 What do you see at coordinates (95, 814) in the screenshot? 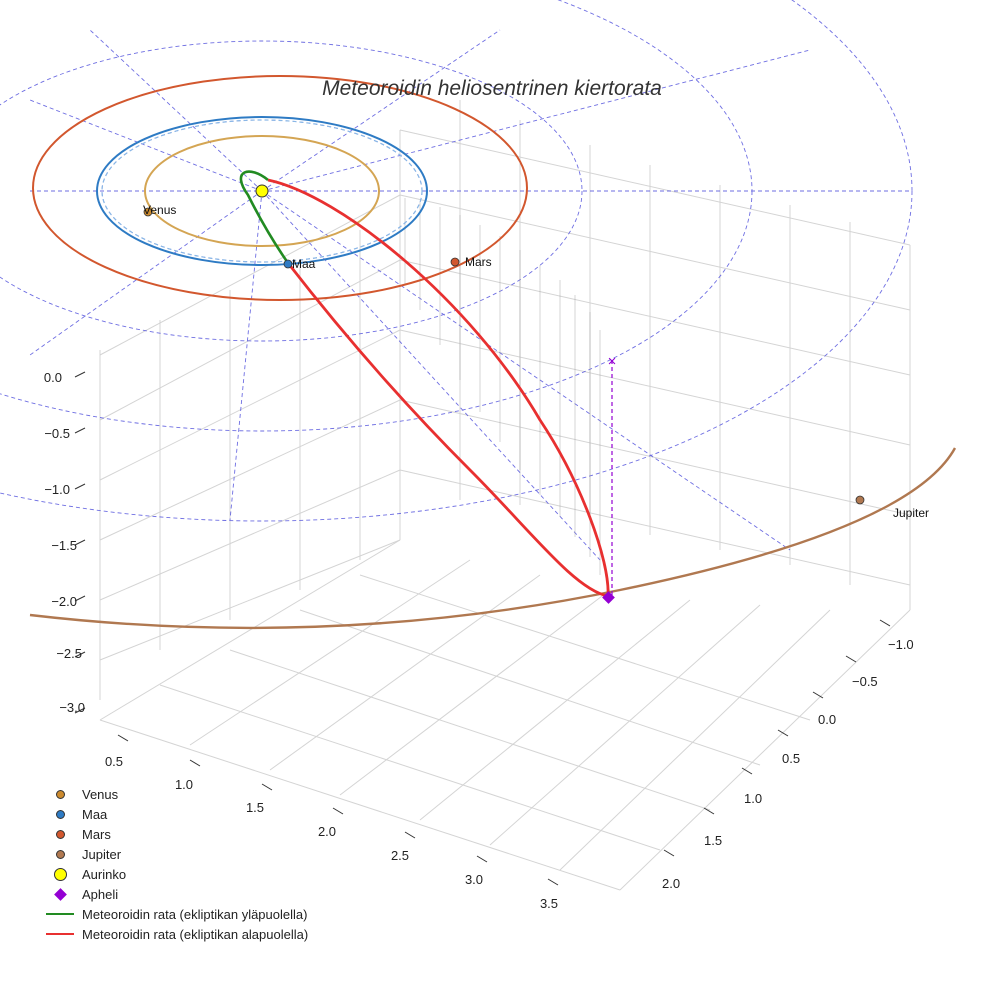
I see `legend-label: Maa` at bounding box center [95, 814].